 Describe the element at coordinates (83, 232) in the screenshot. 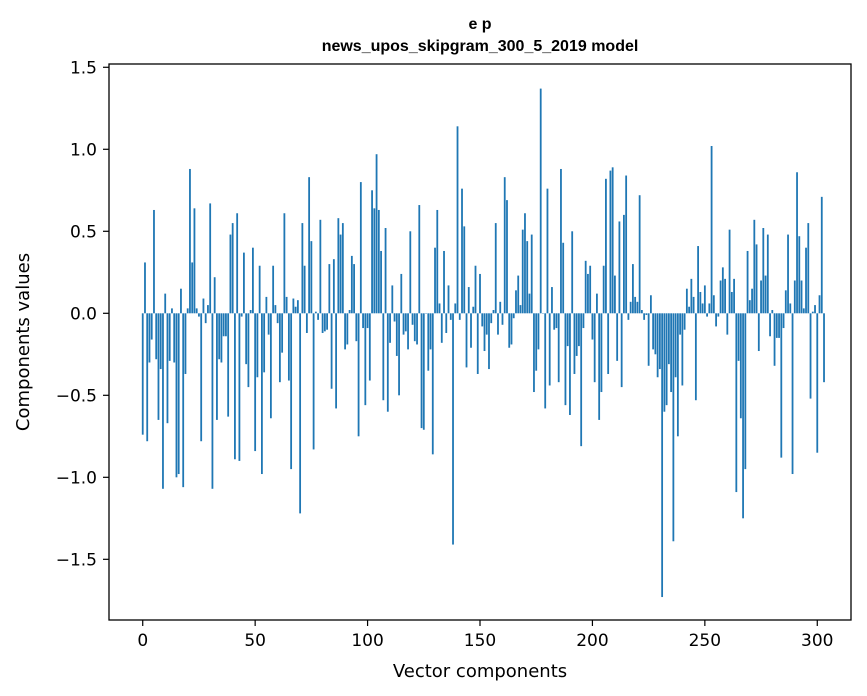

I see `y-tick-label: 0.5` at that location.